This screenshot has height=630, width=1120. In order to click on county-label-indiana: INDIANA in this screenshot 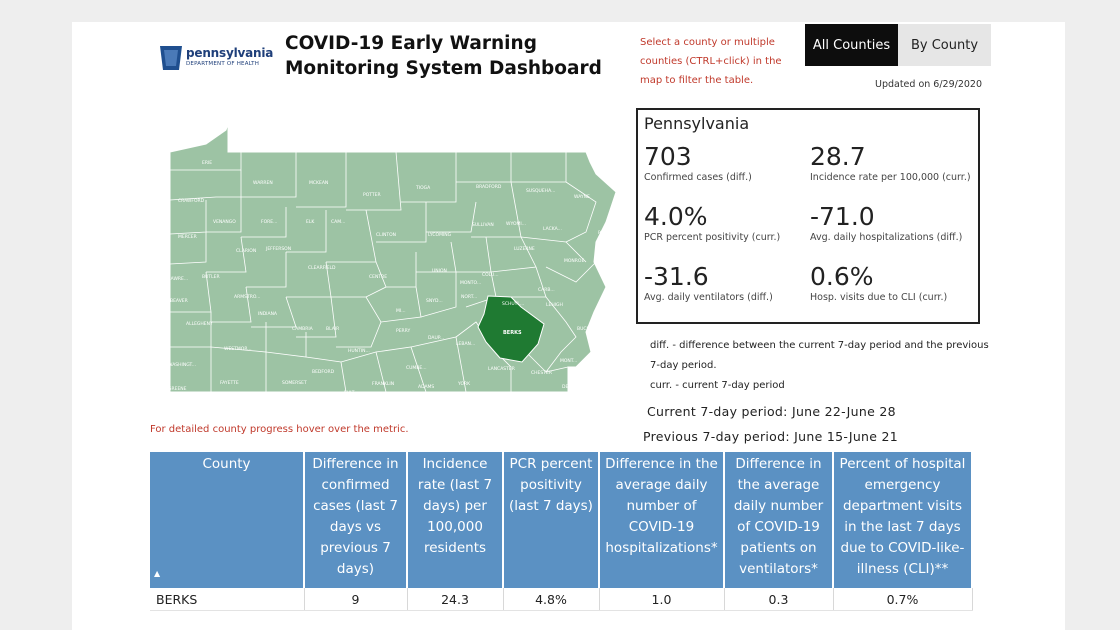, I will do `click(268, 314)`.